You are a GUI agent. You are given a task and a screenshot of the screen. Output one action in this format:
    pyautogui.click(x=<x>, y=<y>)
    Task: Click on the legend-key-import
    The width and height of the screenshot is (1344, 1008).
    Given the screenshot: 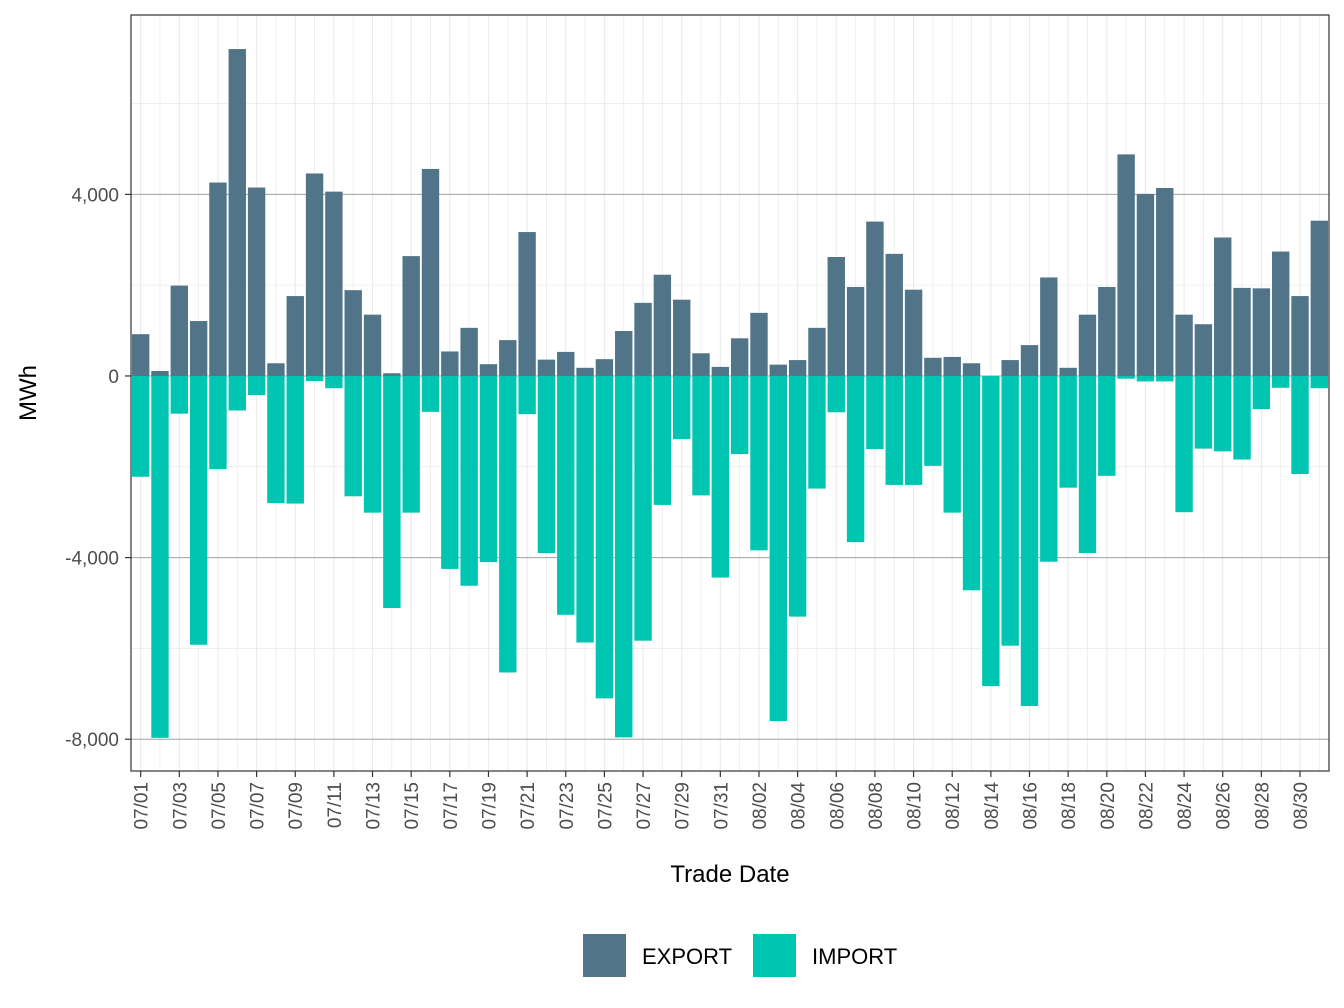 What is the action you would take?
    pyautogui.click(x=774, y=955)
    